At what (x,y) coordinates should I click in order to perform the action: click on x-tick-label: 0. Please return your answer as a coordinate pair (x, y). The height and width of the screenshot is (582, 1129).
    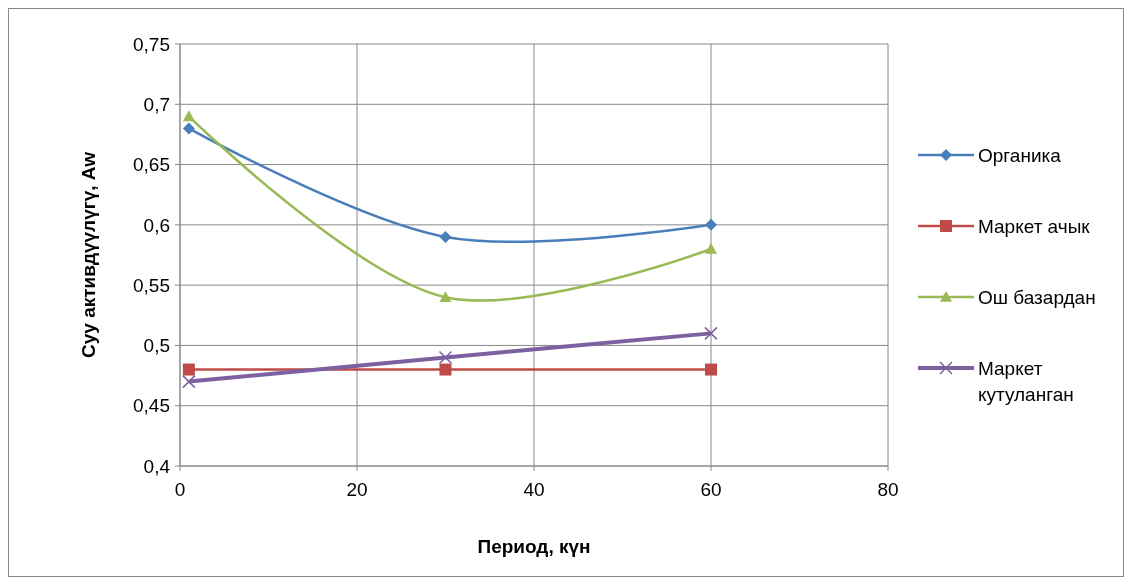
    Looking at the image, I should click on (180, 489).